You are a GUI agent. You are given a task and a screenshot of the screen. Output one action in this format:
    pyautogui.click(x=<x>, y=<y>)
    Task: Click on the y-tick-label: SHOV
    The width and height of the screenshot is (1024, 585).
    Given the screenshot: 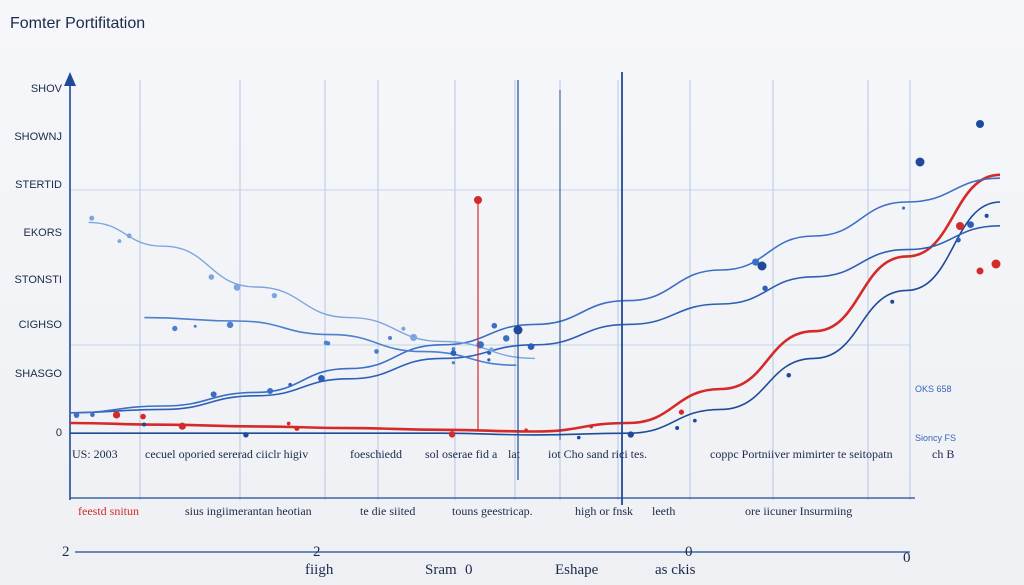 What is the action you would take?
    pyautogui.click(x=47, y=89)
    